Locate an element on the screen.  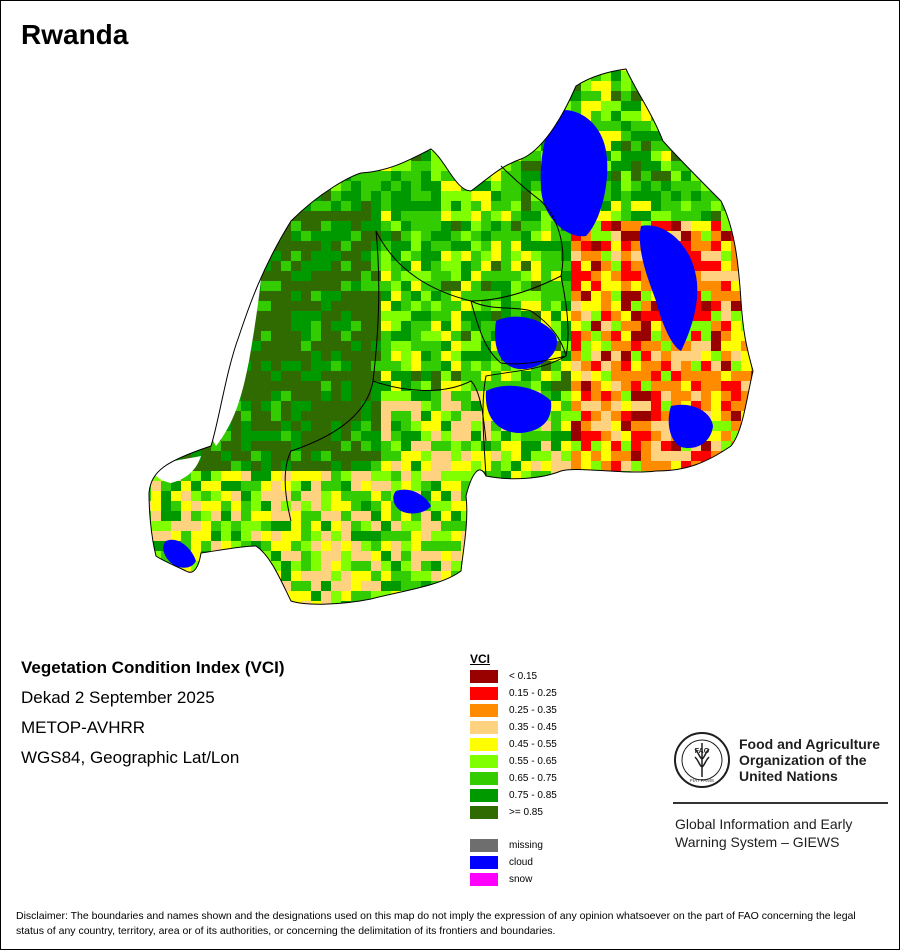
giews-line: Warning System – GIEWS is located at coordinates (757, 842).